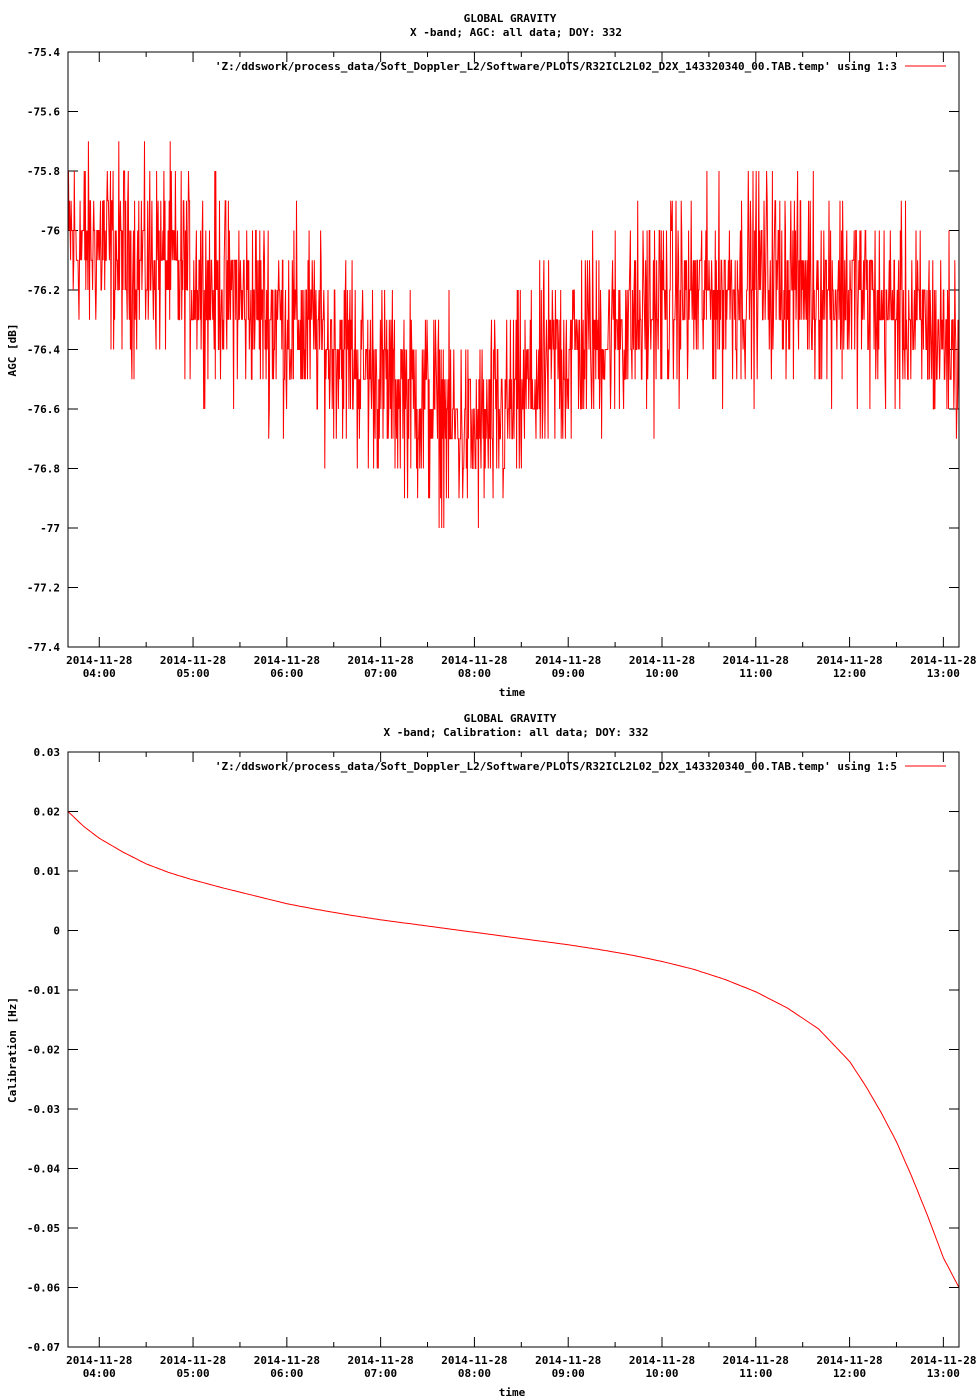  I want to click on y-tick-label: -77.4, so click(43, 647).